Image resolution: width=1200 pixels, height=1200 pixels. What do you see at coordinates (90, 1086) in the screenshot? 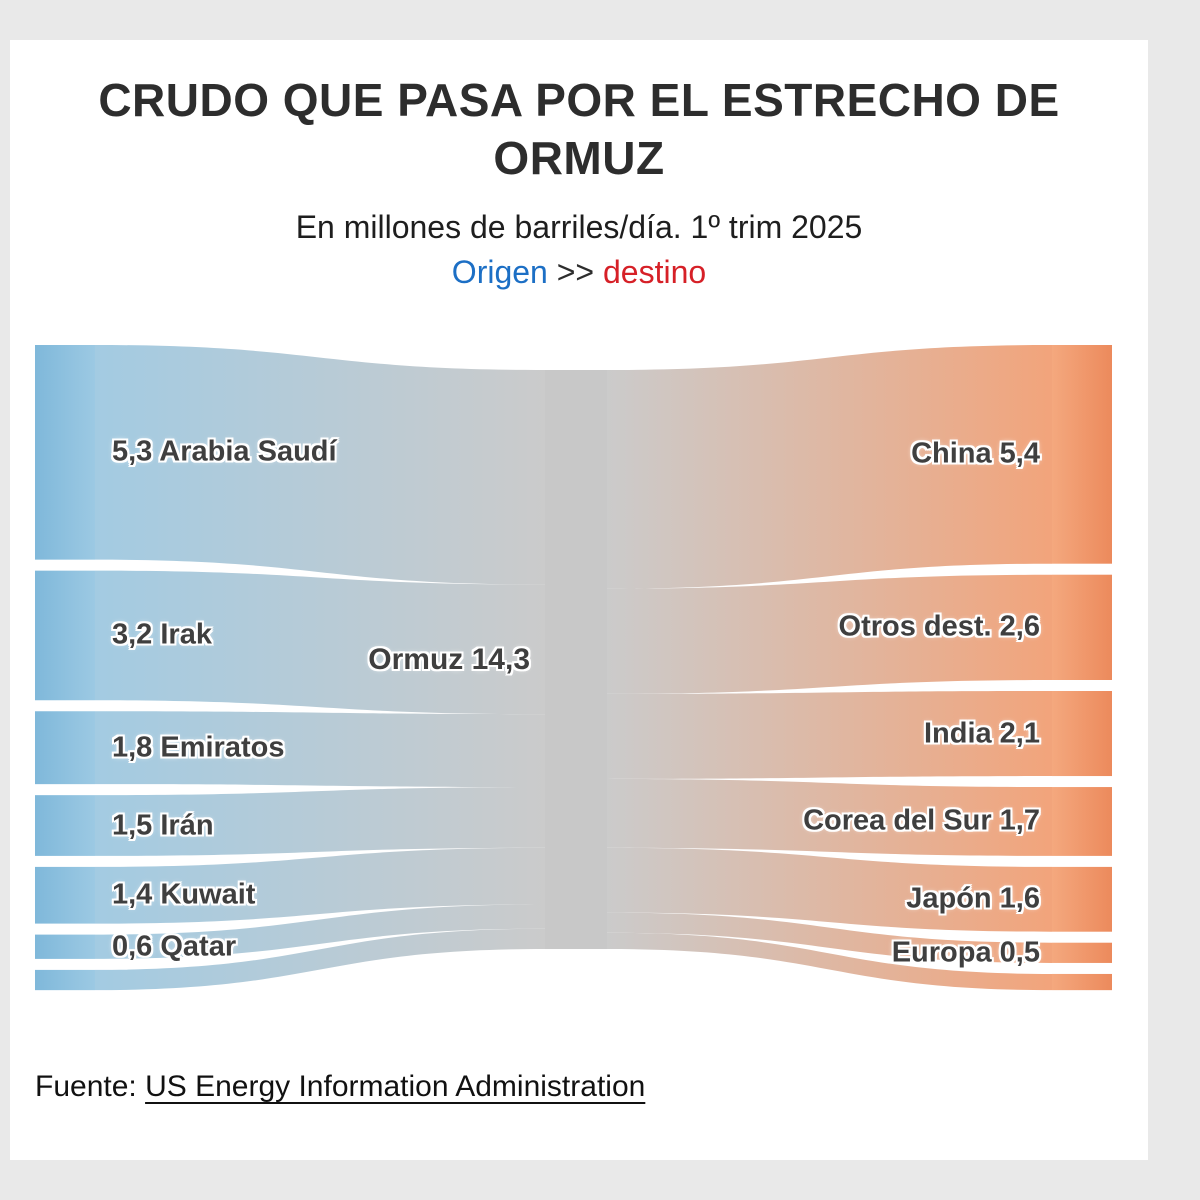
I see `source-prefix: Fuente:` at bounding box center [90, 1086].